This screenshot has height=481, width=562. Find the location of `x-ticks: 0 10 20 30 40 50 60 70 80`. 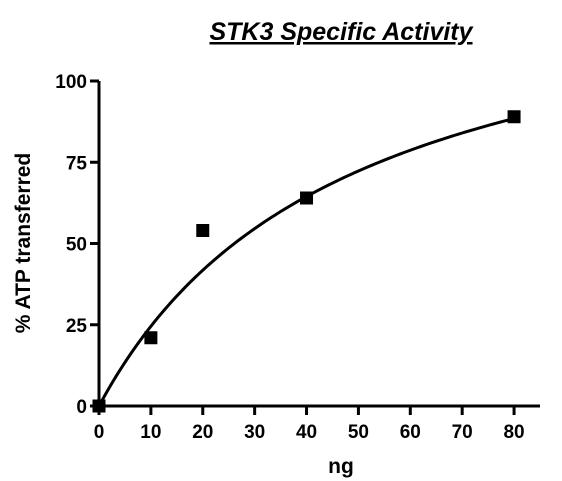

x-ticks: 0 10 20 30 40 50 60 70 80 is located at coordinates (309, 424).